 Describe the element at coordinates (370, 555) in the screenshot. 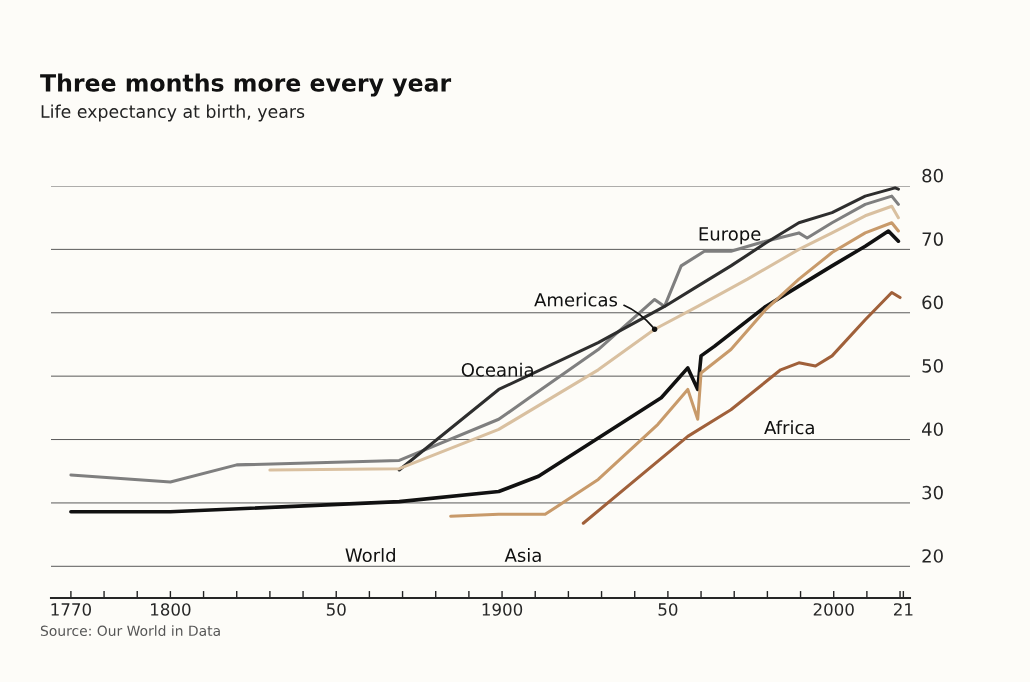

I see `text: World` at that location.